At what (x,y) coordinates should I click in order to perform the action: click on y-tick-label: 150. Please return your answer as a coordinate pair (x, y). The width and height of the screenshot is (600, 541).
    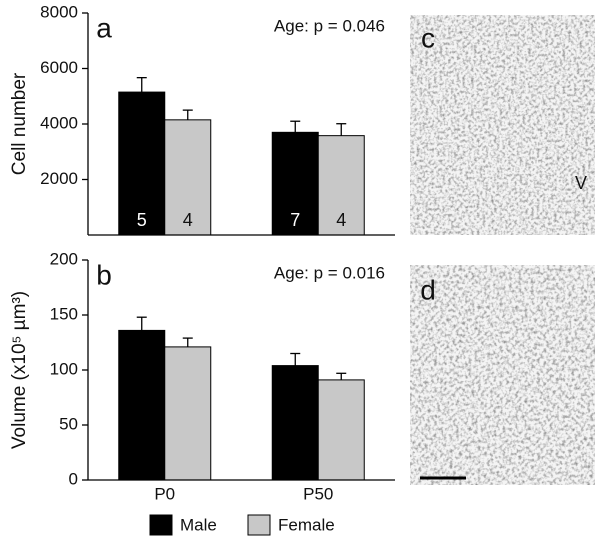
    Looking at the image, I should click on (64, 313).